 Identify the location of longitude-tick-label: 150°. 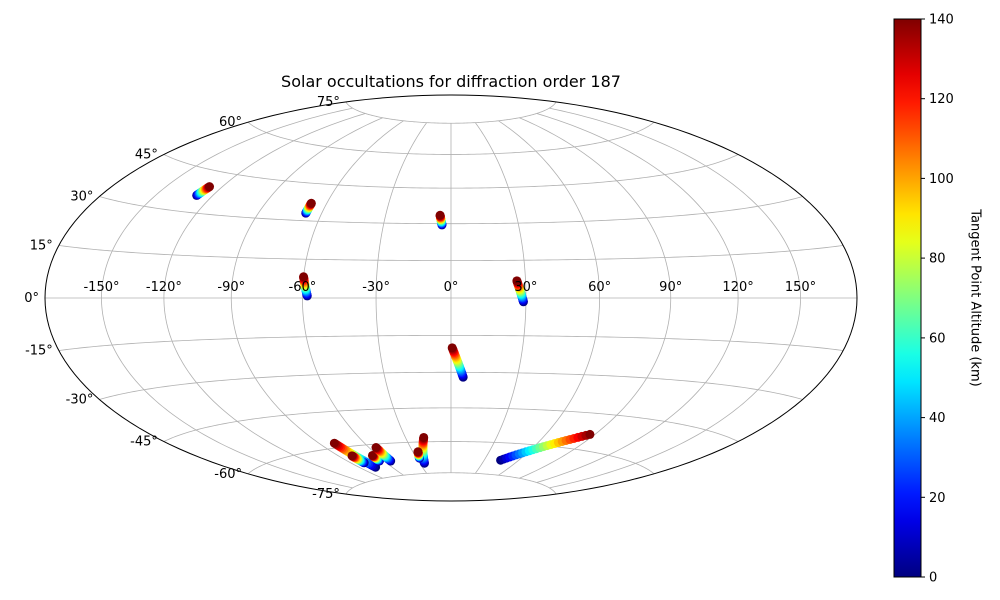
(800, 287).